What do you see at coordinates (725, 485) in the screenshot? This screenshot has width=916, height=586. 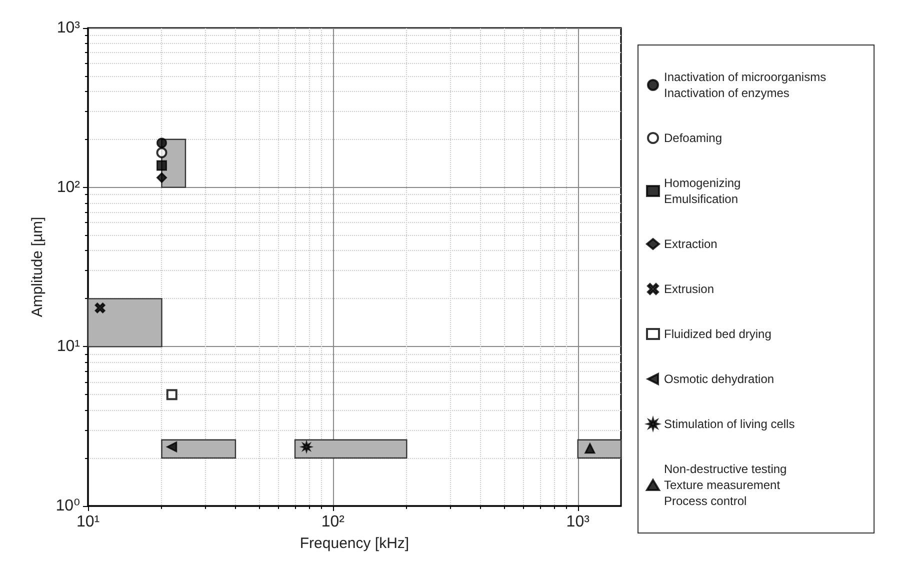 I see `legend-label: Non-destructive testing Texture measurement Process control` at bounding box center [725, 485].